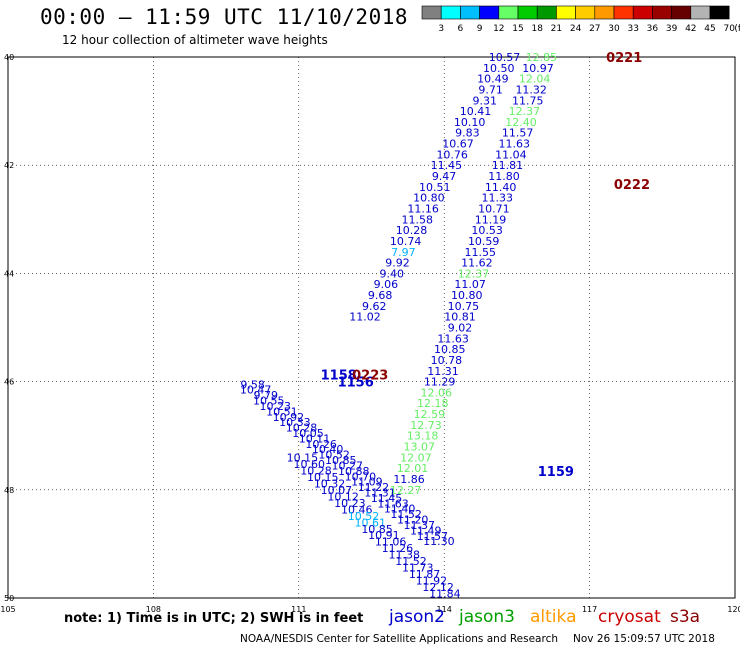  Describe the element at coordinates (409, 479) in the screenshot. I see `swh-value: 11.86` at that location.